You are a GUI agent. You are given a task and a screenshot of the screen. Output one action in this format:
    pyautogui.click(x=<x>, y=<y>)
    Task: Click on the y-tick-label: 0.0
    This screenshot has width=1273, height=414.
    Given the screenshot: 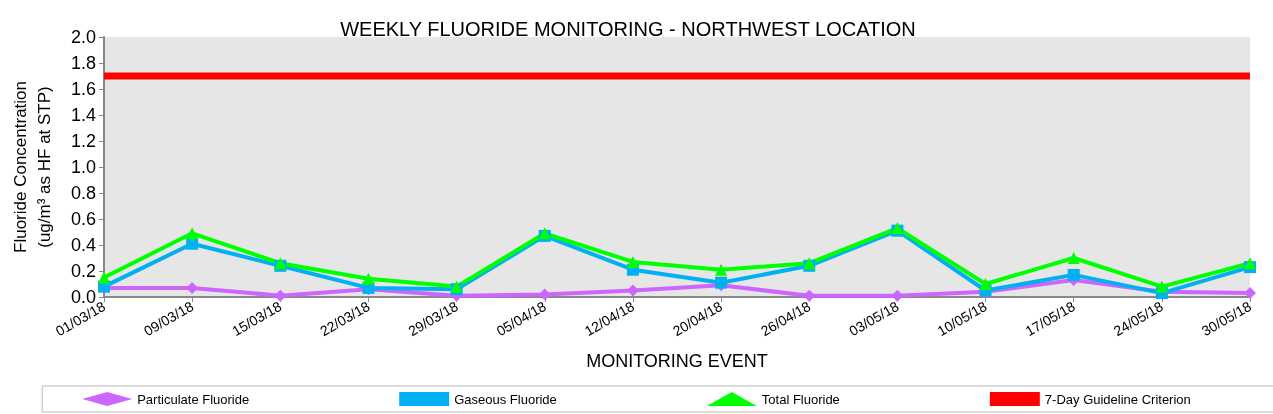 What is the action you would take?
    pyautogui.click(x=83, y=297)
    